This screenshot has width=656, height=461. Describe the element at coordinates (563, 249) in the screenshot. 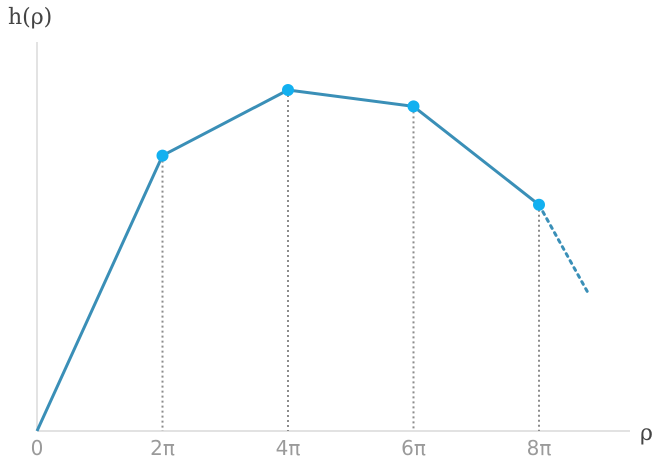

I see `series-continuation` at that location.